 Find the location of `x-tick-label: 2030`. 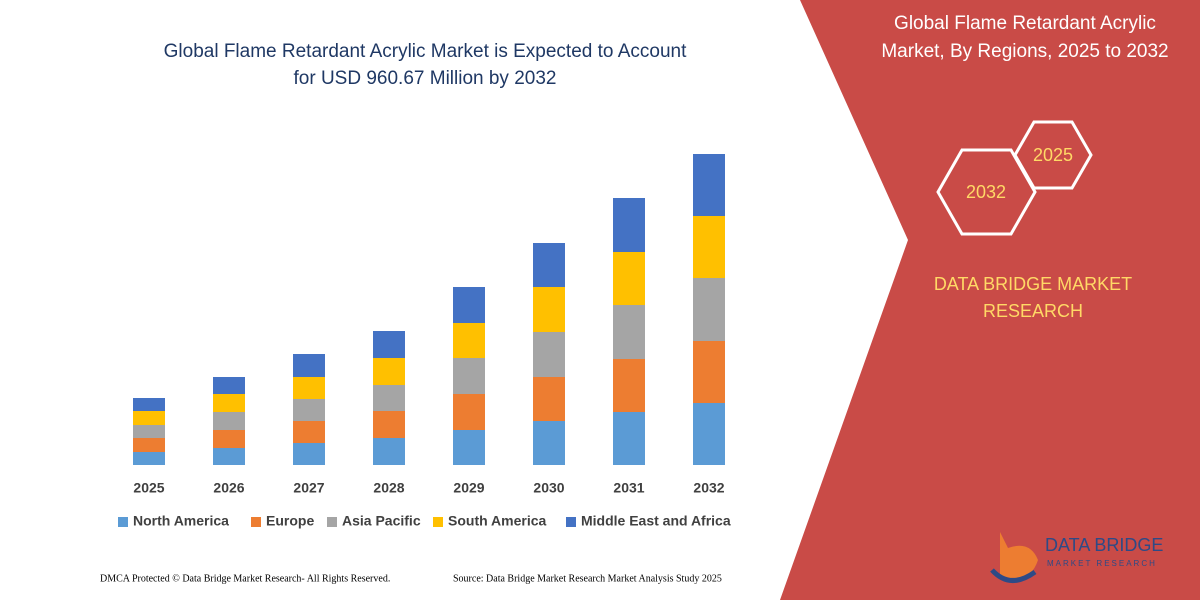

x-tick-label: 2030 is located at coordinates (548, 488).